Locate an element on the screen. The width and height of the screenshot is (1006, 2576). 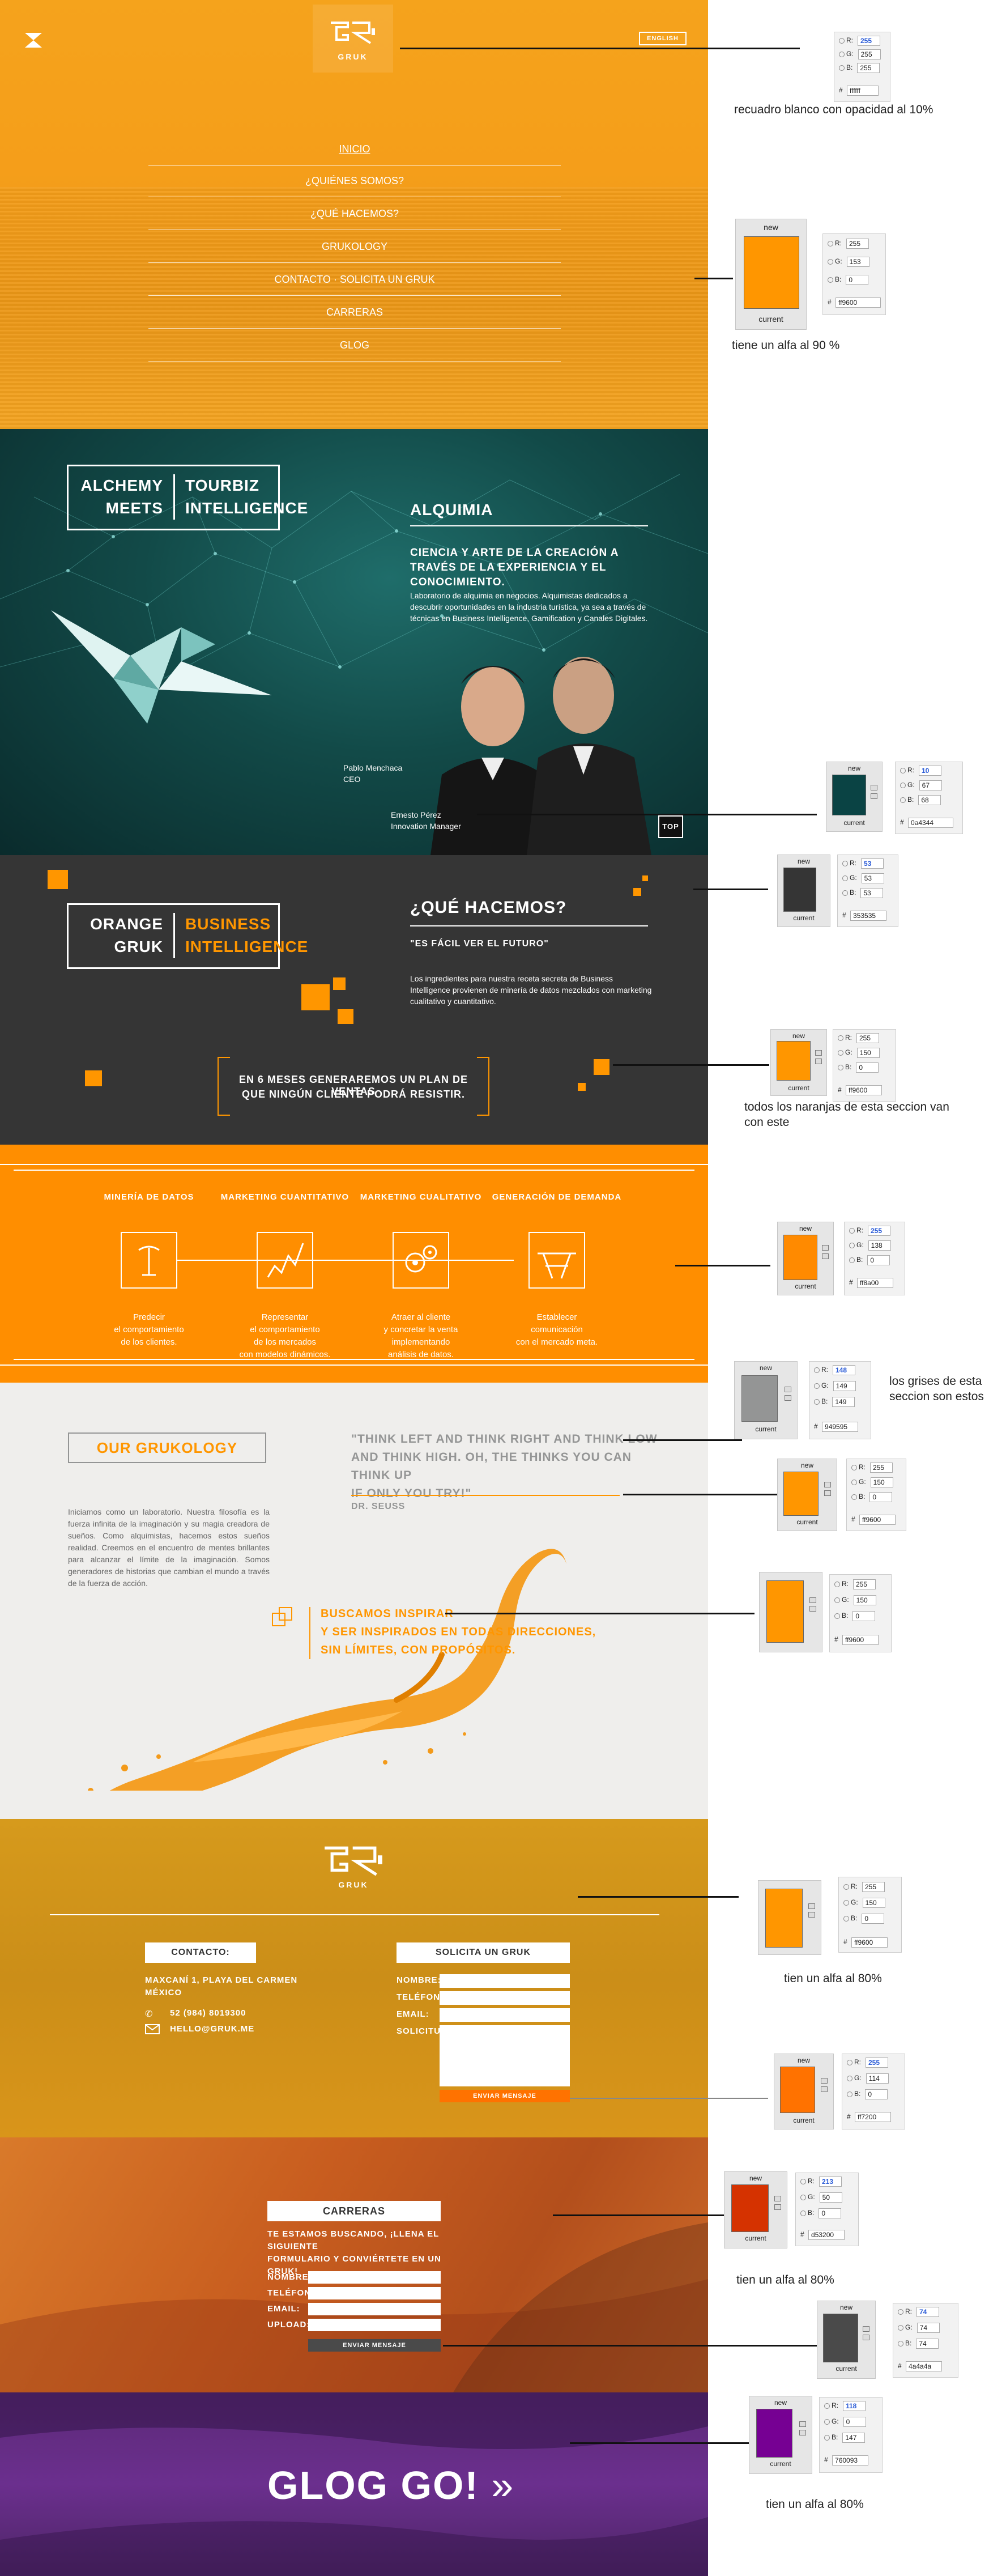
logo-box: GRUK is located at coordinates (353, 39).